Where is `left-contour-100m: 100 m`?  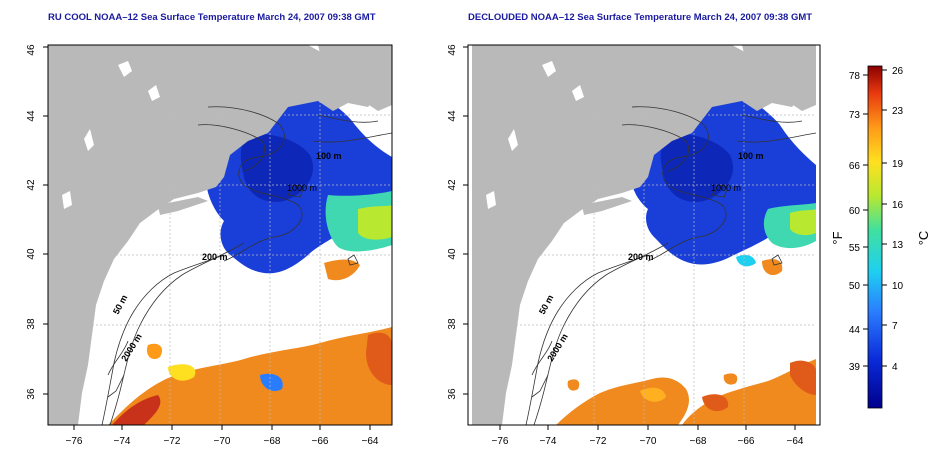 left-contour-100m: 100 m is located at coordinates (329, 156).